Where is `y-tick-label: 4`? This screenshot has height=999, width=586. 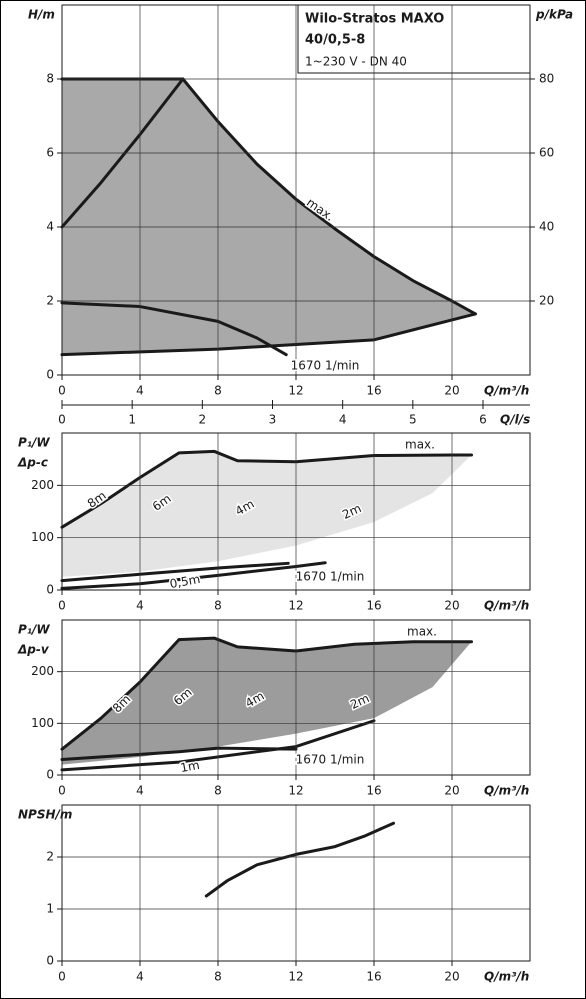
y-tick-label: 4 is located at coordinates (50, 227).